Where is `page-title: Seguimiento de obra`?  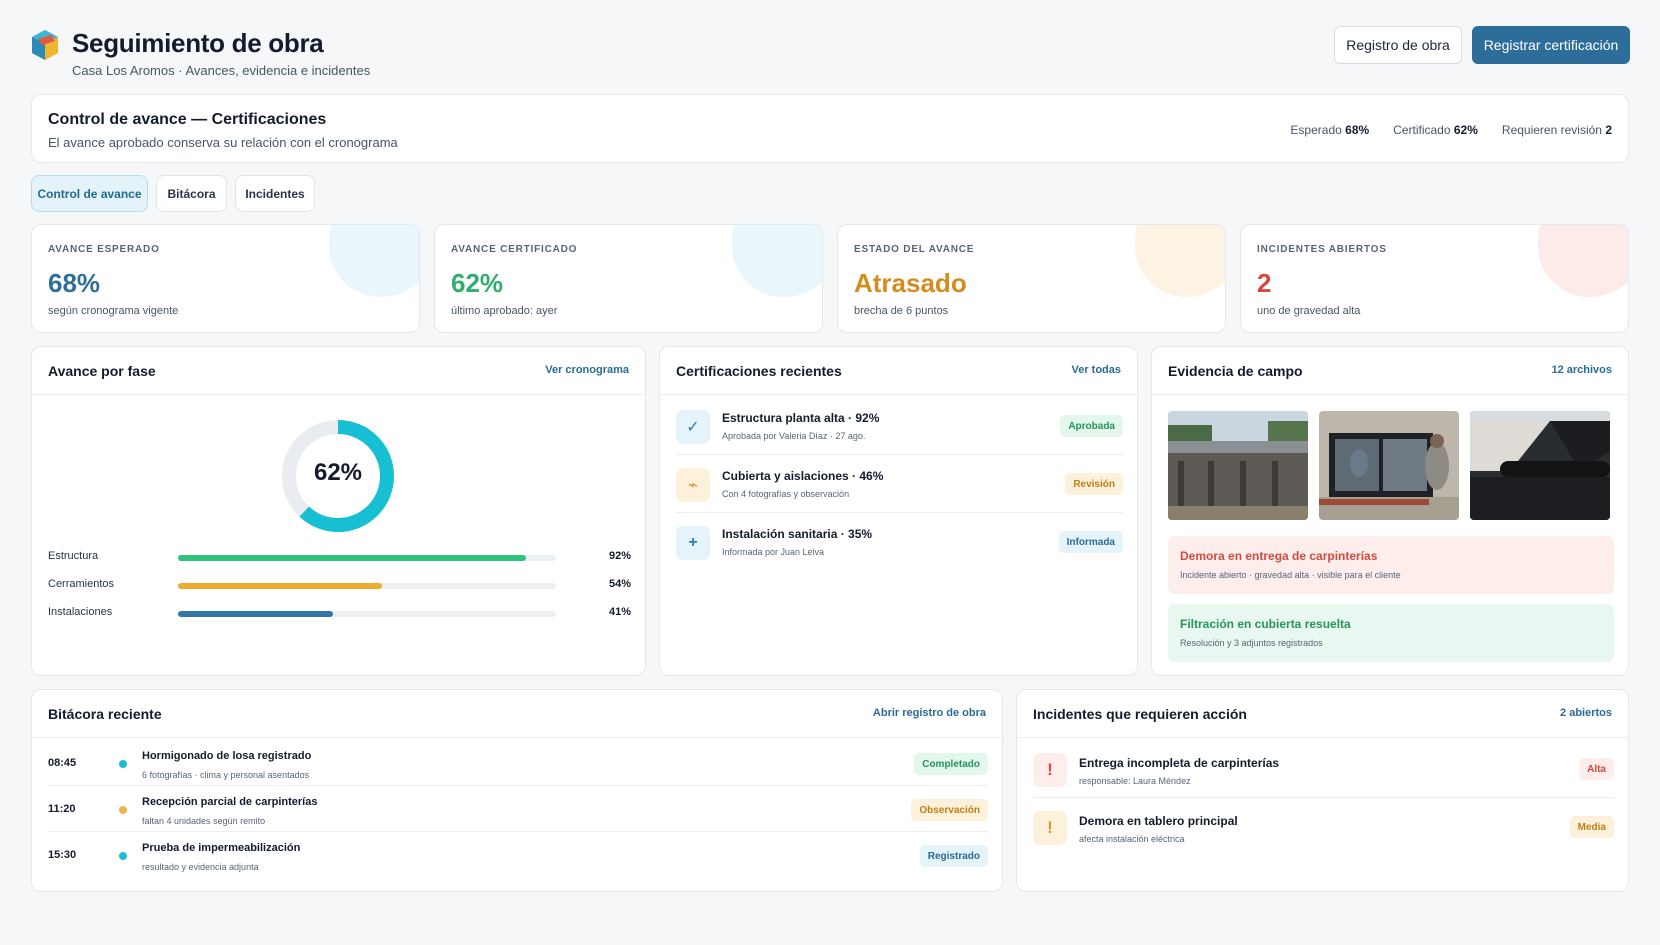
page-title: Seguimiento de obra is located at coordinates (198, 43).